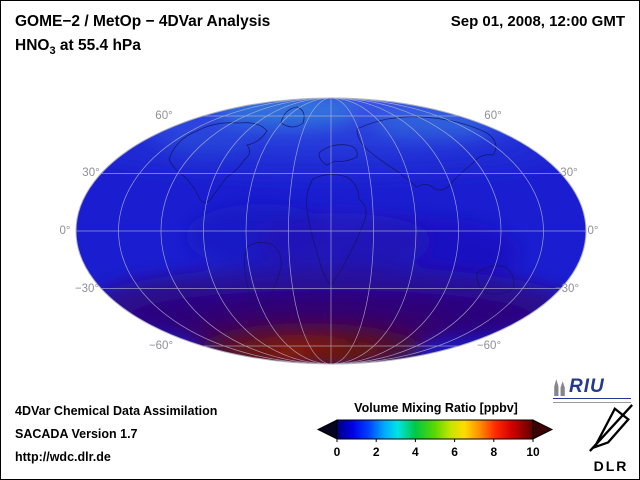 Image resolution: width=640 pixels, height=480 pixels. I want to click on coast-south-america, so click(262, 276).